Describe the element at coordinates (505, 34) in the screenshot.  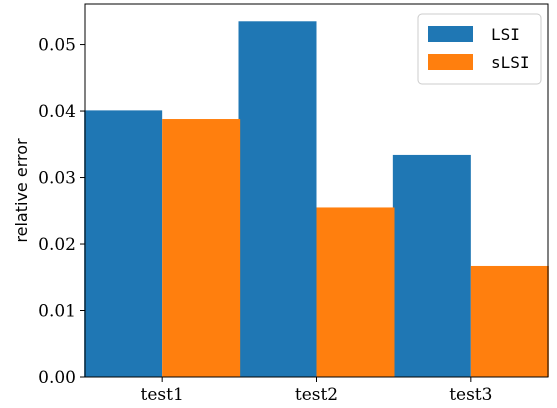
I see `legend-label-LSI: LSI` at that location.